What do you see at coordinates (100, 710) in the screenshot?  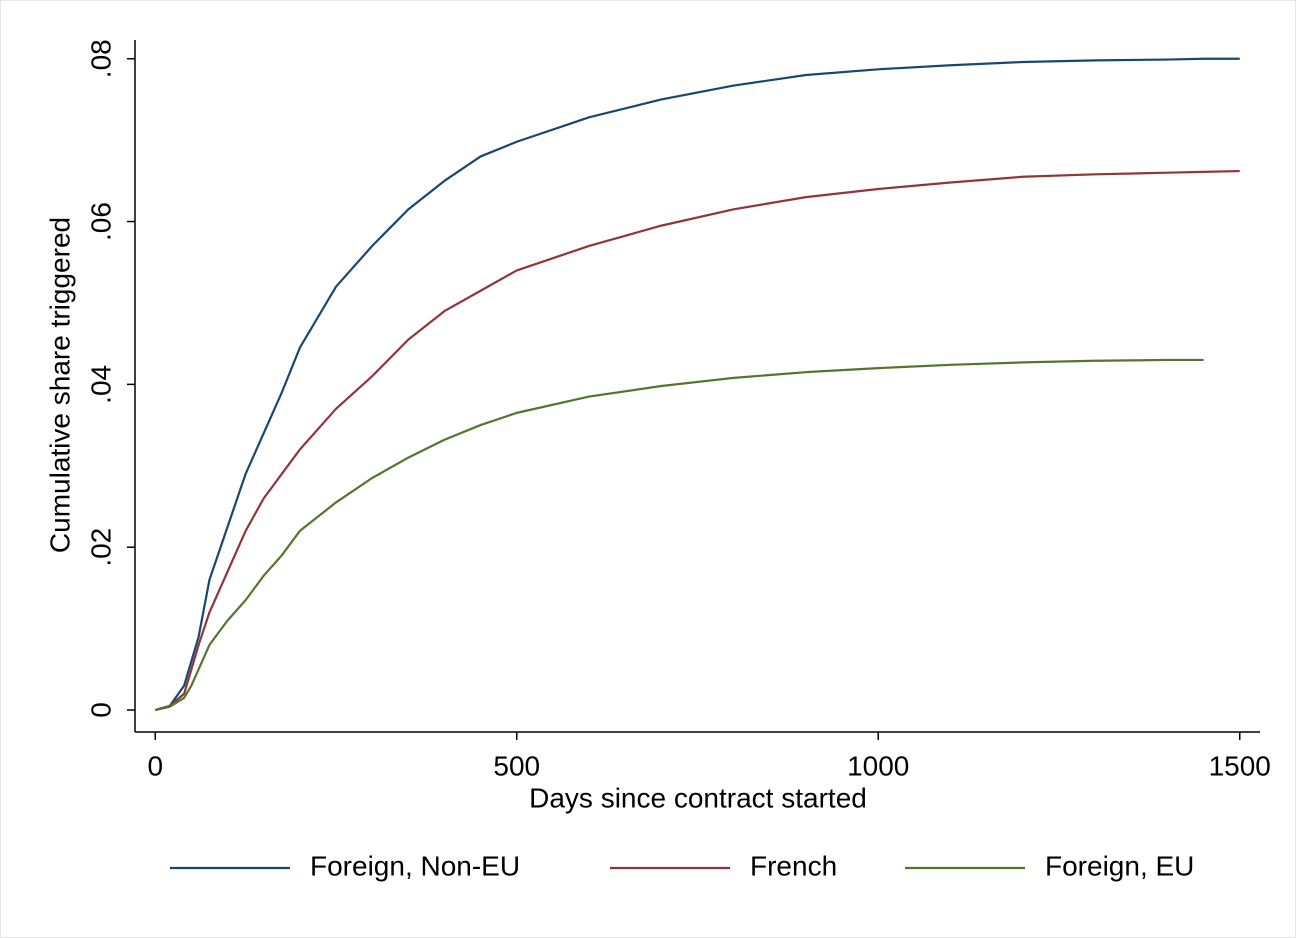 I see `y-tick-label: 0` at bounding box center [100, 710].